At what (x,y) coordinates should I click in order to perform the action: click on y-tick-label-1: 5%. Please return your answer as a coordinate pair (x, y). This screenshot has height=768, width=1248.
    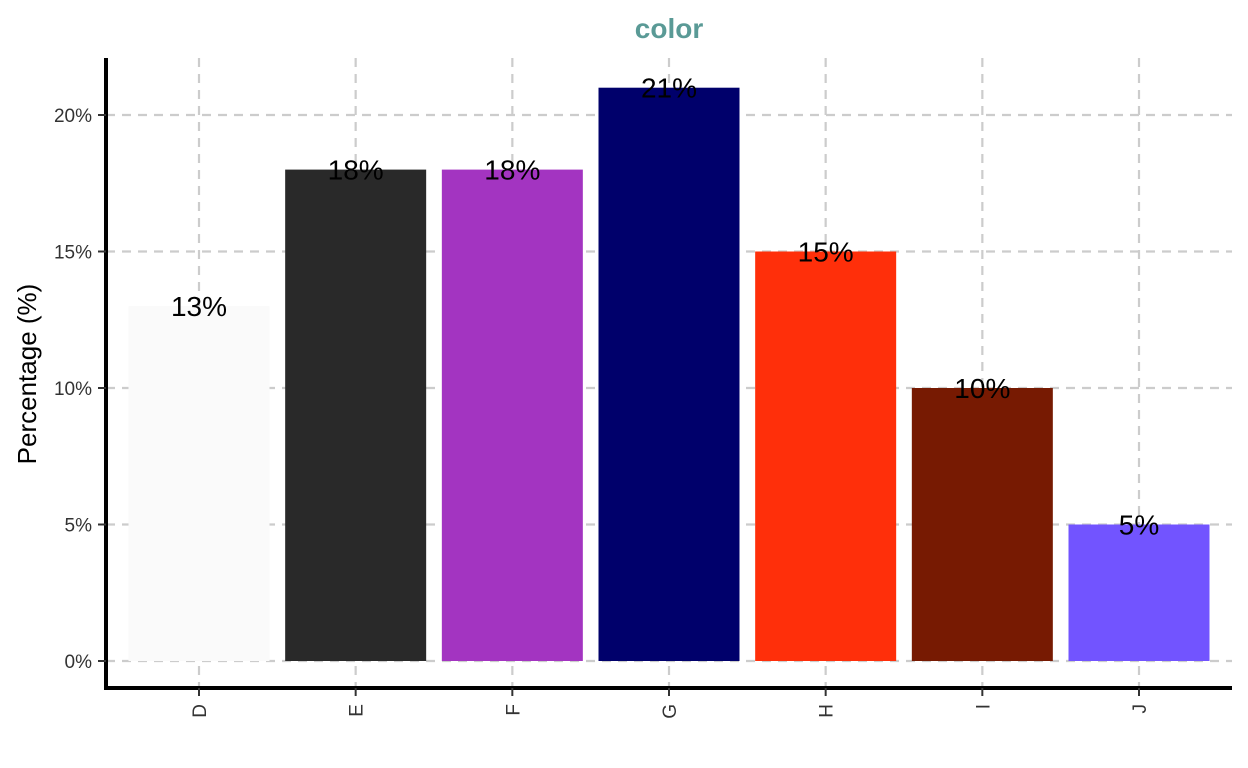
    Looking at the image, I should click on (79, 526).